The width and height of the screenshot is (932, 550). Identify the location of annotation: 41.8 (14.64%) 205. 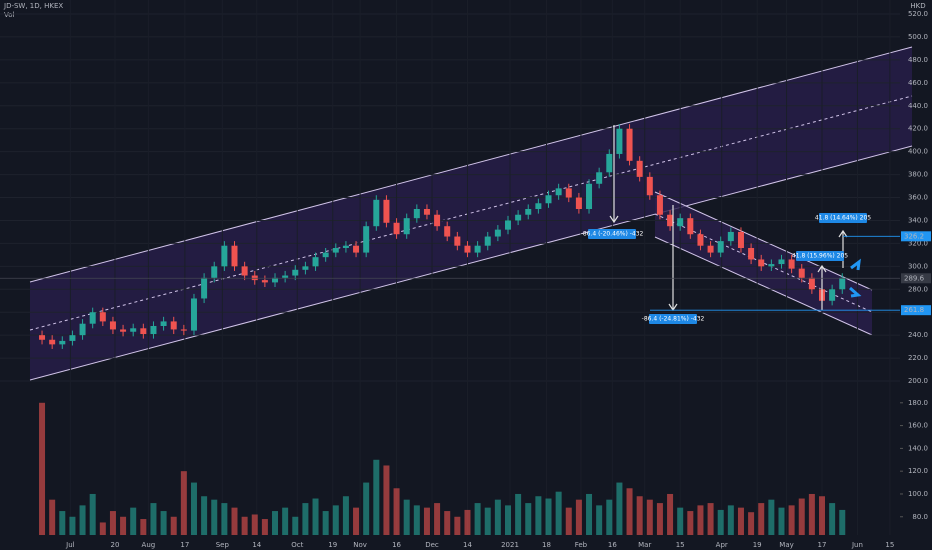
(843, 218).